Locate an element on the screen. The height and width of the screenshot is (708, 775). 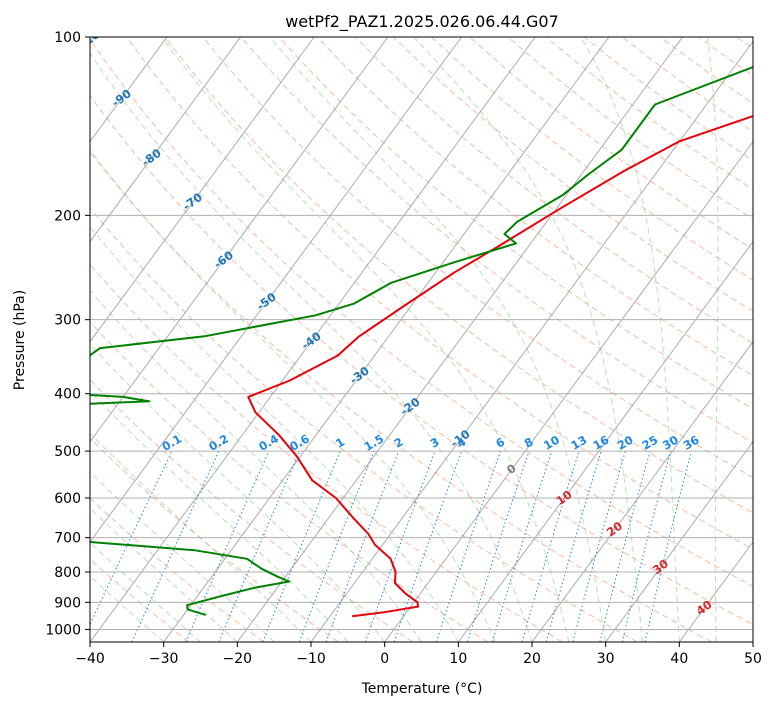
mixing-ratio-label: 16 is located at coordinates (601, 443).